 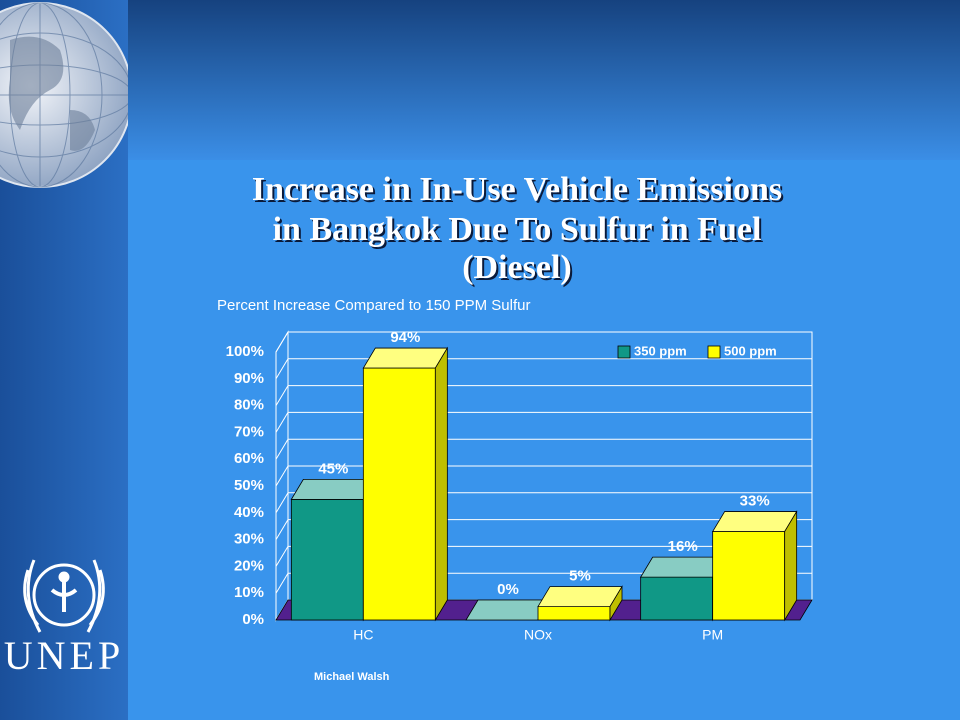 I want to click on legend-label: 350 ppm, so click(x=660, y=350).